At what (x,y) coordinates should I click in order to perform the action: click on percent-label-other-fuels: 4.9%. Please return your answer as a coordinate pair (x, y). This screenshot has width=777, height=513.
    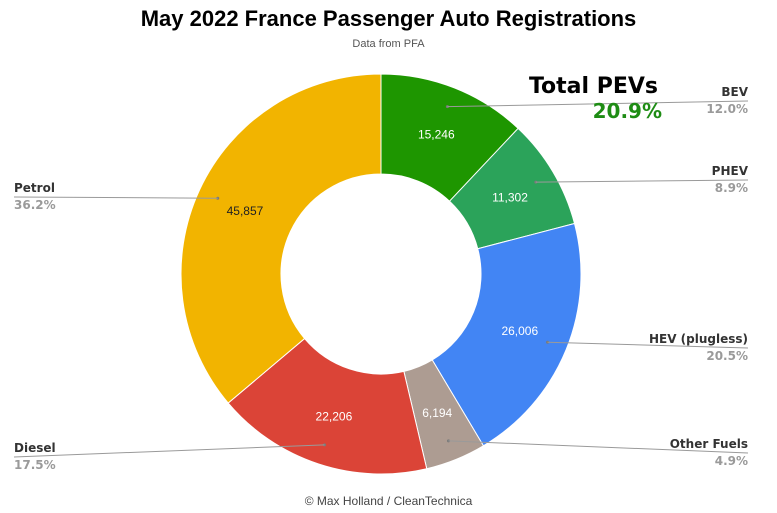
    Looking at the image, I should click on (731, 461).